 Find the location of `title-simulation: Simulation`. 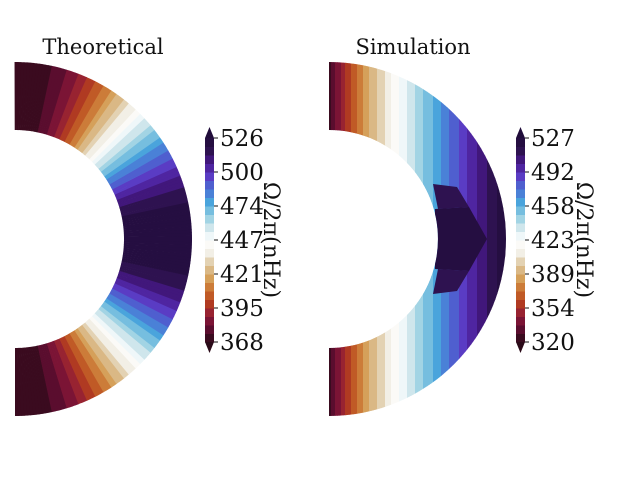

title-simulation: Simulation is located at coordinates (412, 47).